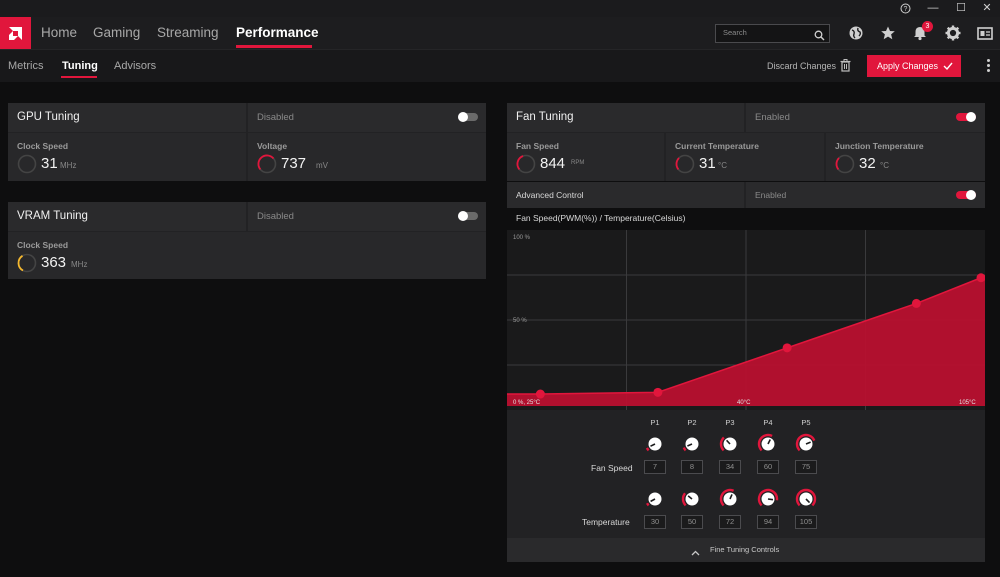 This screenshot has width=1000, height=577. I want to click on subtab-advisors: Advisors, so click(135, 66).